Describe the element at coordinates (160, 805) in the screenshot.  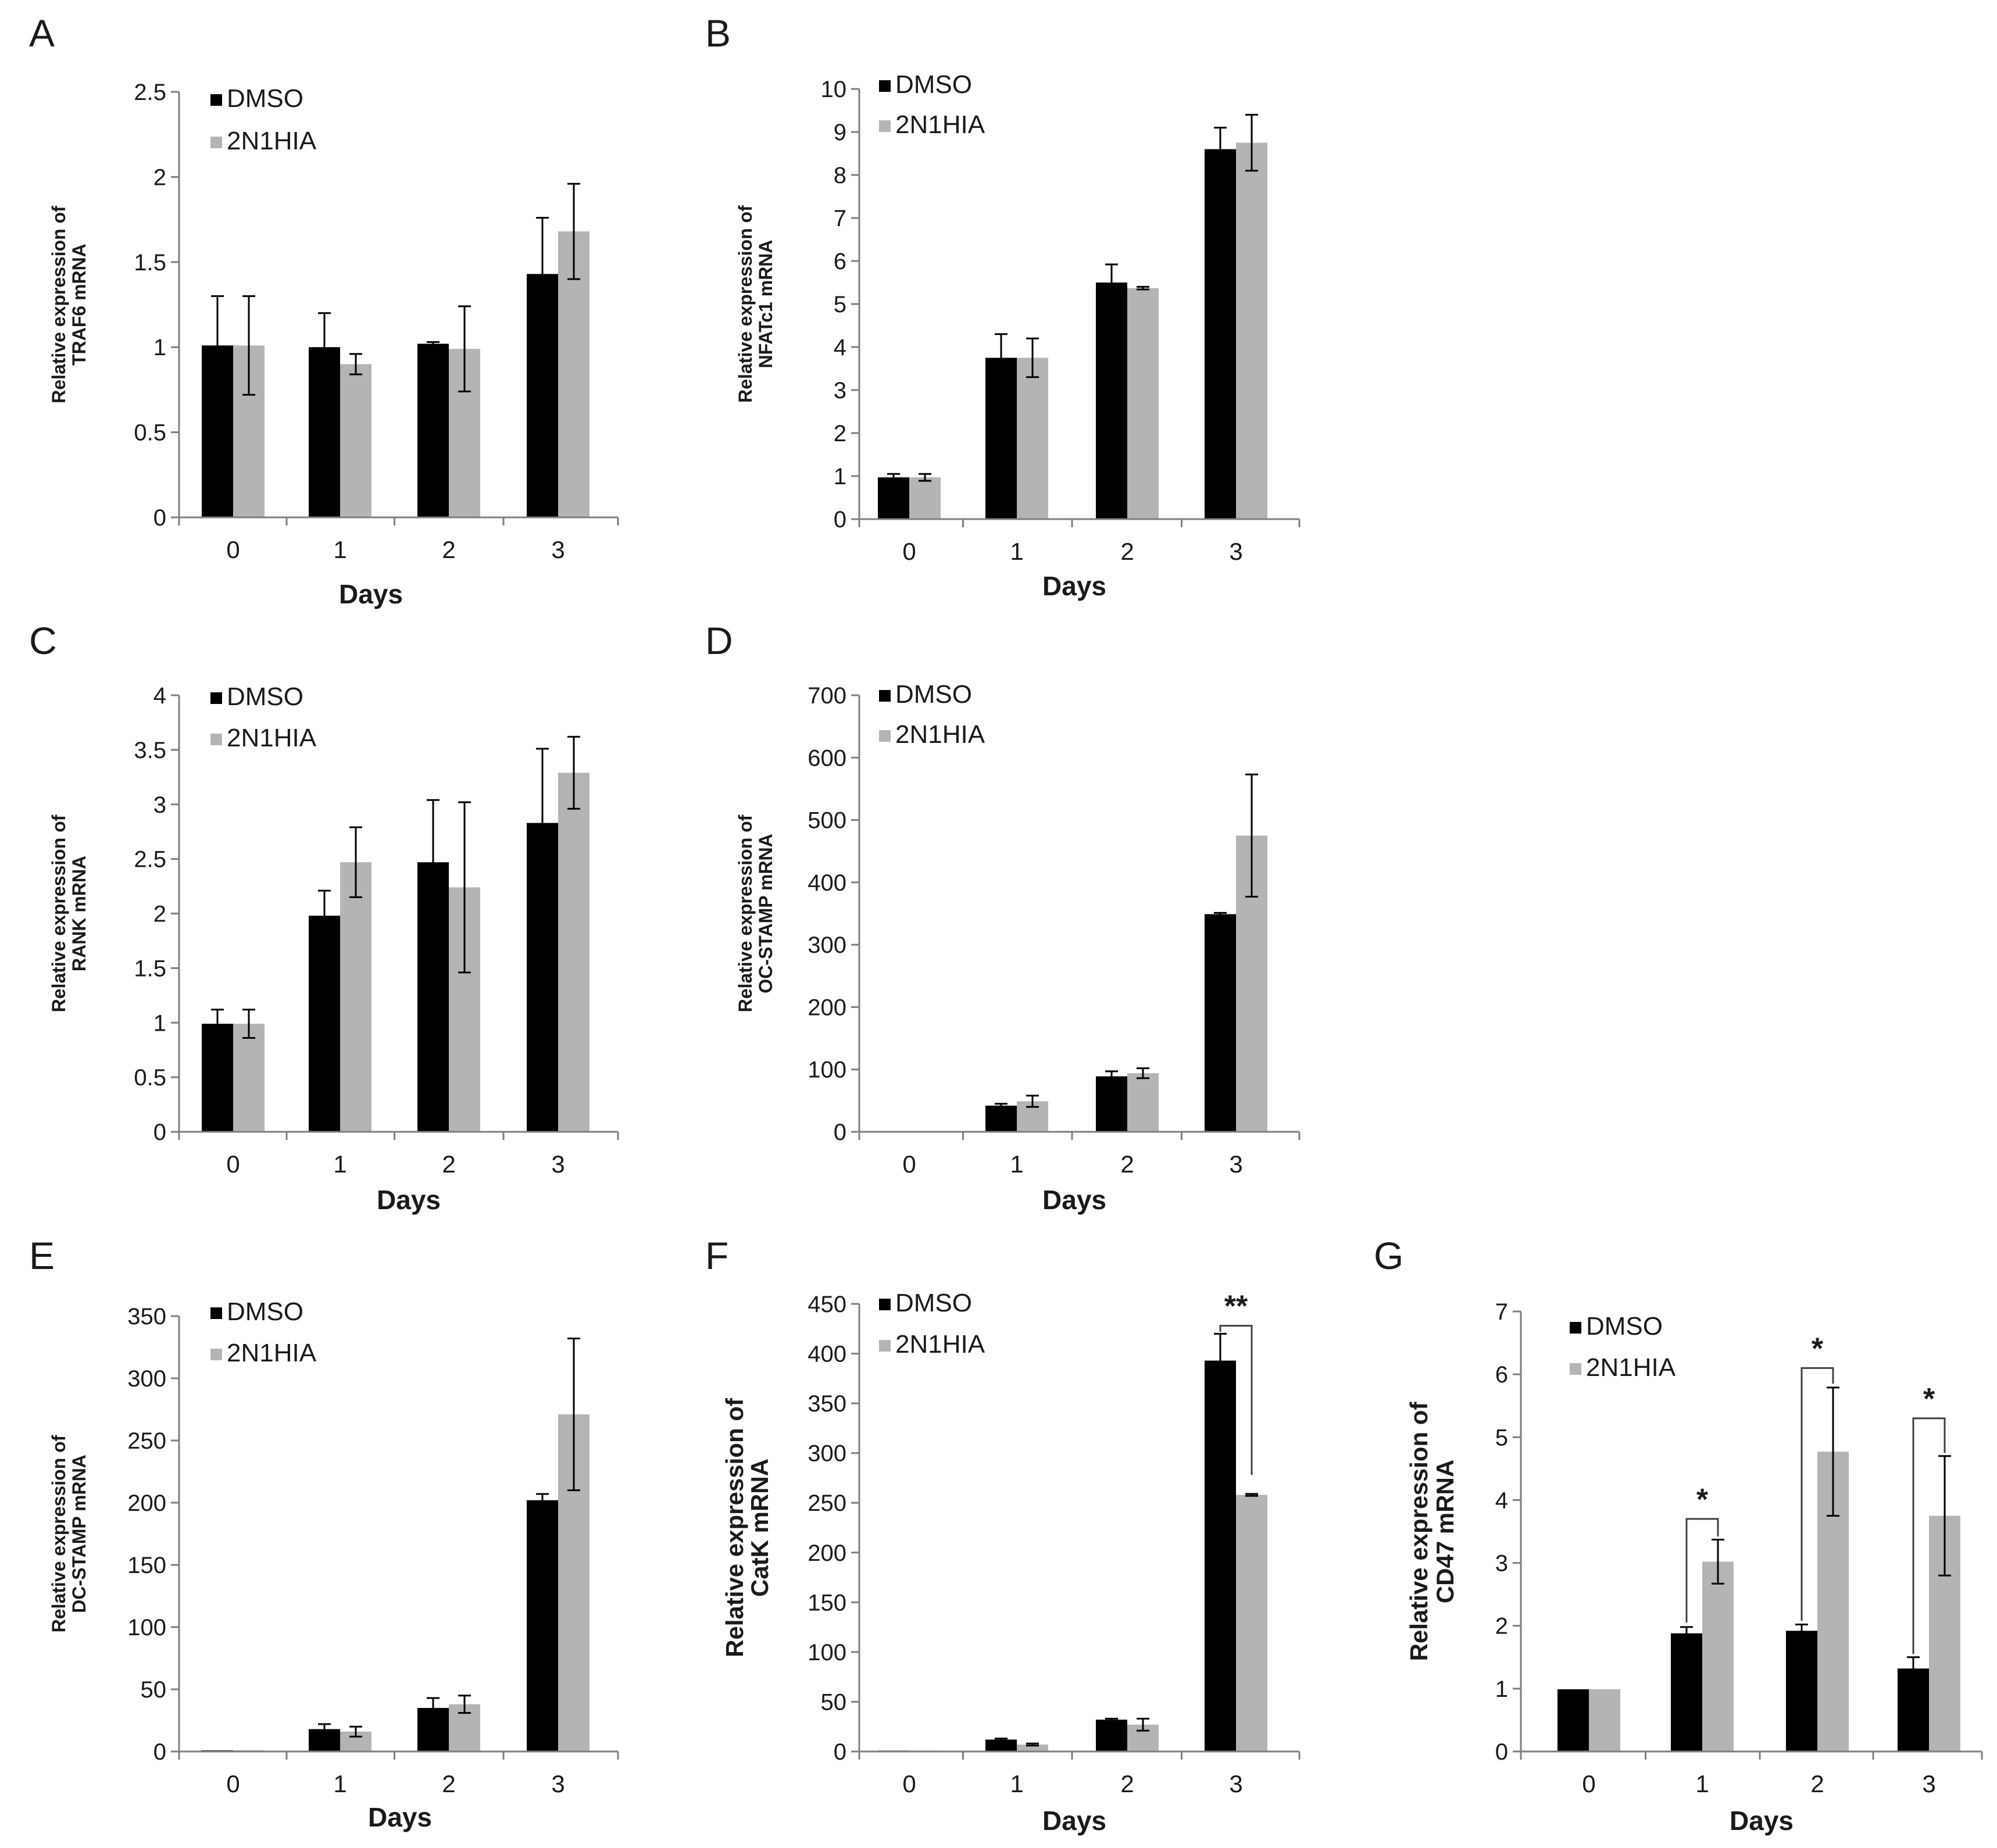
I see `y-tick-label: 3` at that location.